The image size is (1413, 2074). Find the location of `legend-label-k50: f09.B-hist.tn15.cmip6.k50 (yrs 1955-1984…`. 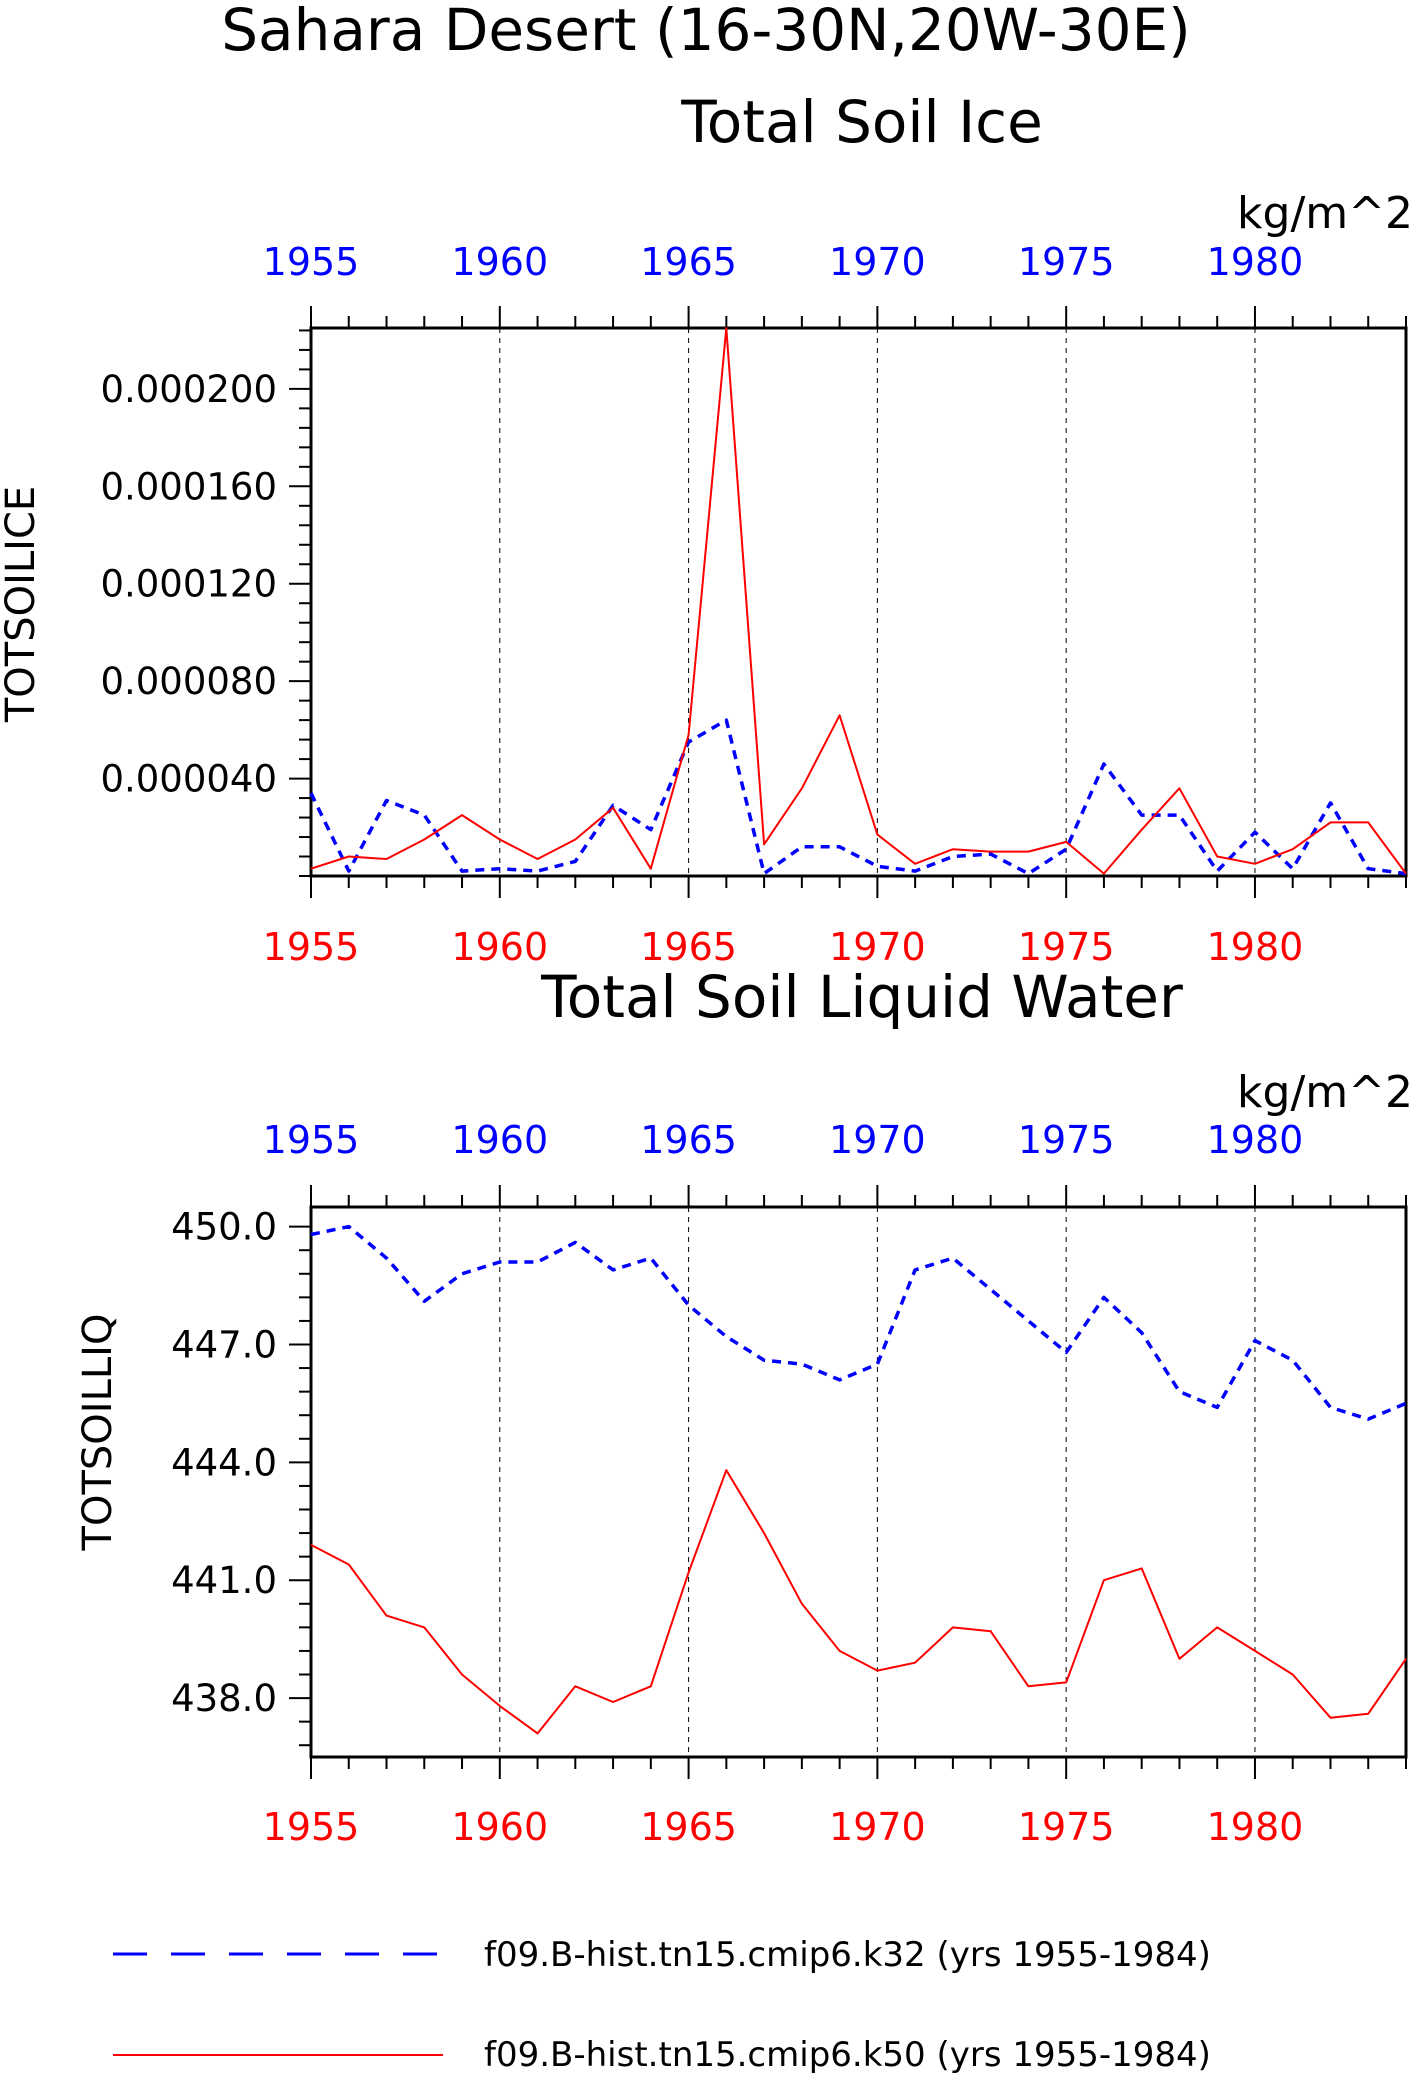

legend-label-k50: f09.B-hist.tn15.cmip6.k50 (yrs 1955-1984… is located at coordinates (847, 2054).